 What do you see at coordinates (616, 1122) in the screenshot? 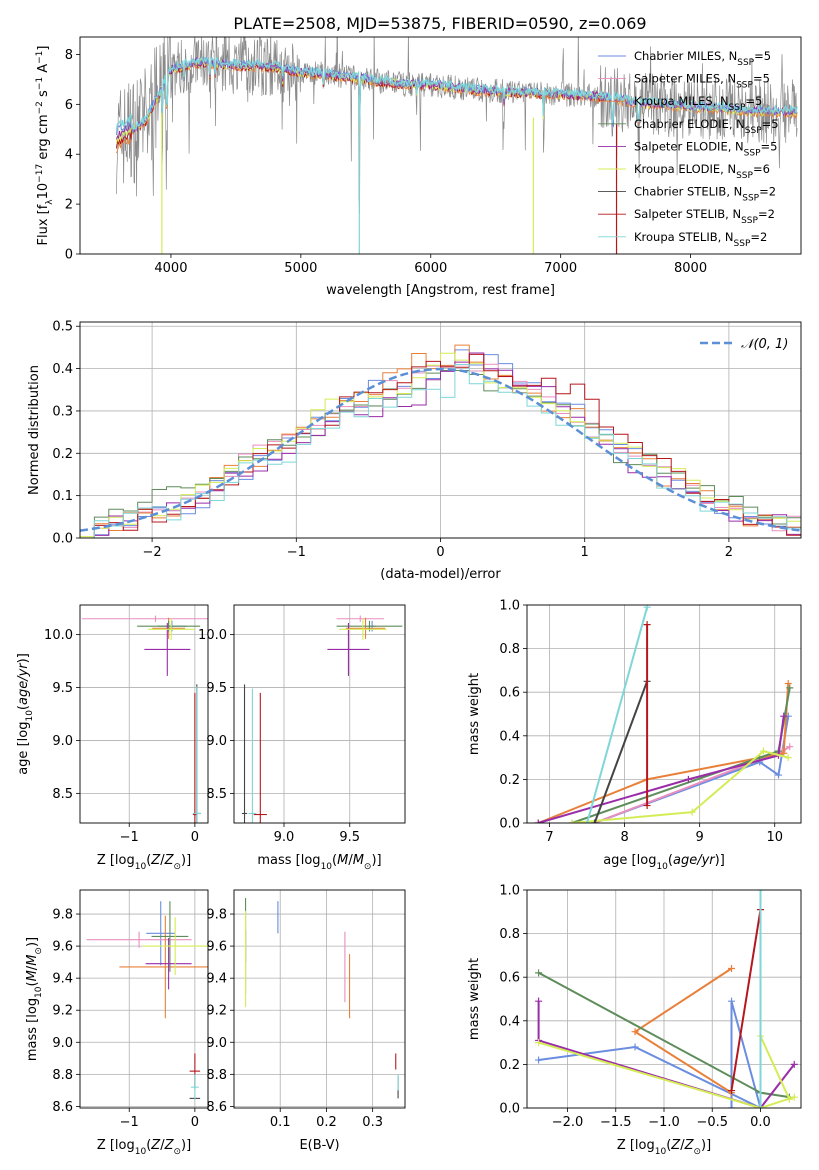
I see `x-tick-label: −1.5` at bounding box center [616, 1122].